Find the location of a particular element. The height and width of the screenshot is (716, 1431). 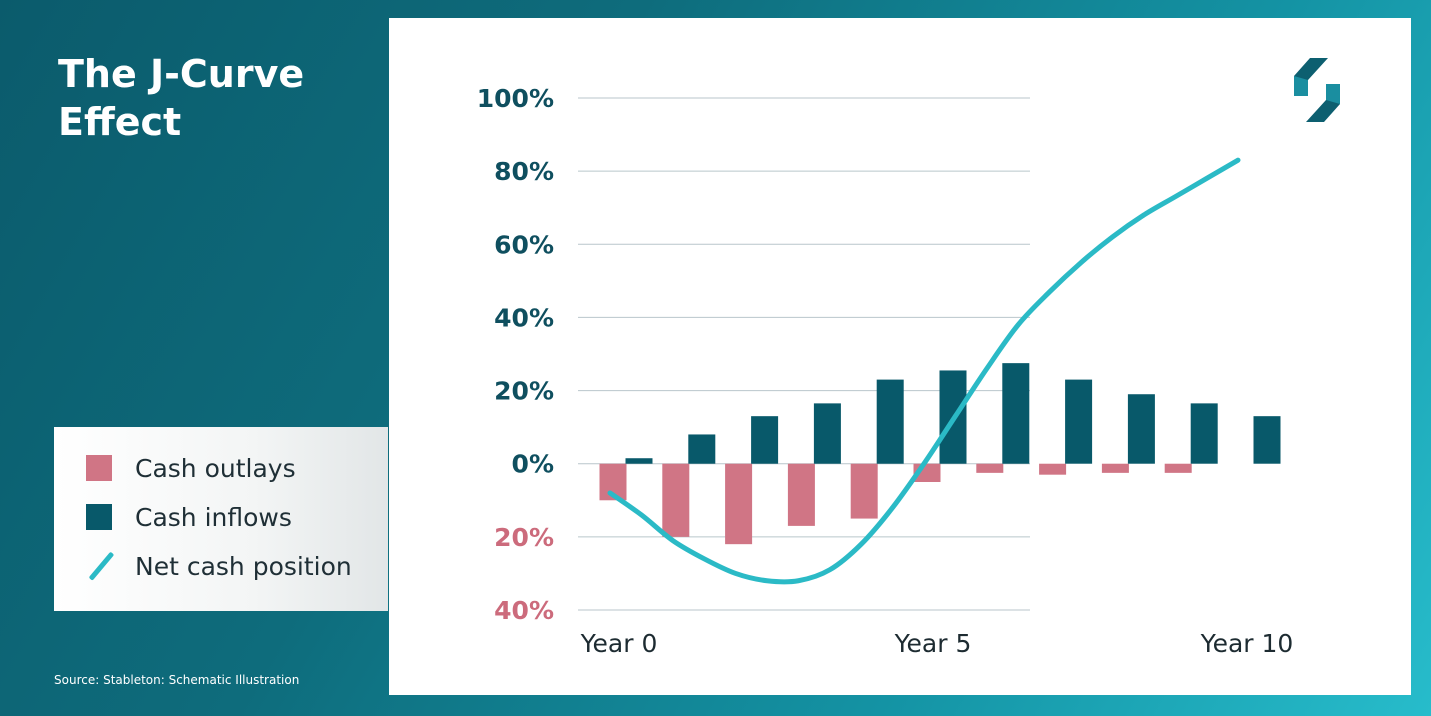

legend-item-cash-outlays: Cash outlays is located at coordinates (191, 468).